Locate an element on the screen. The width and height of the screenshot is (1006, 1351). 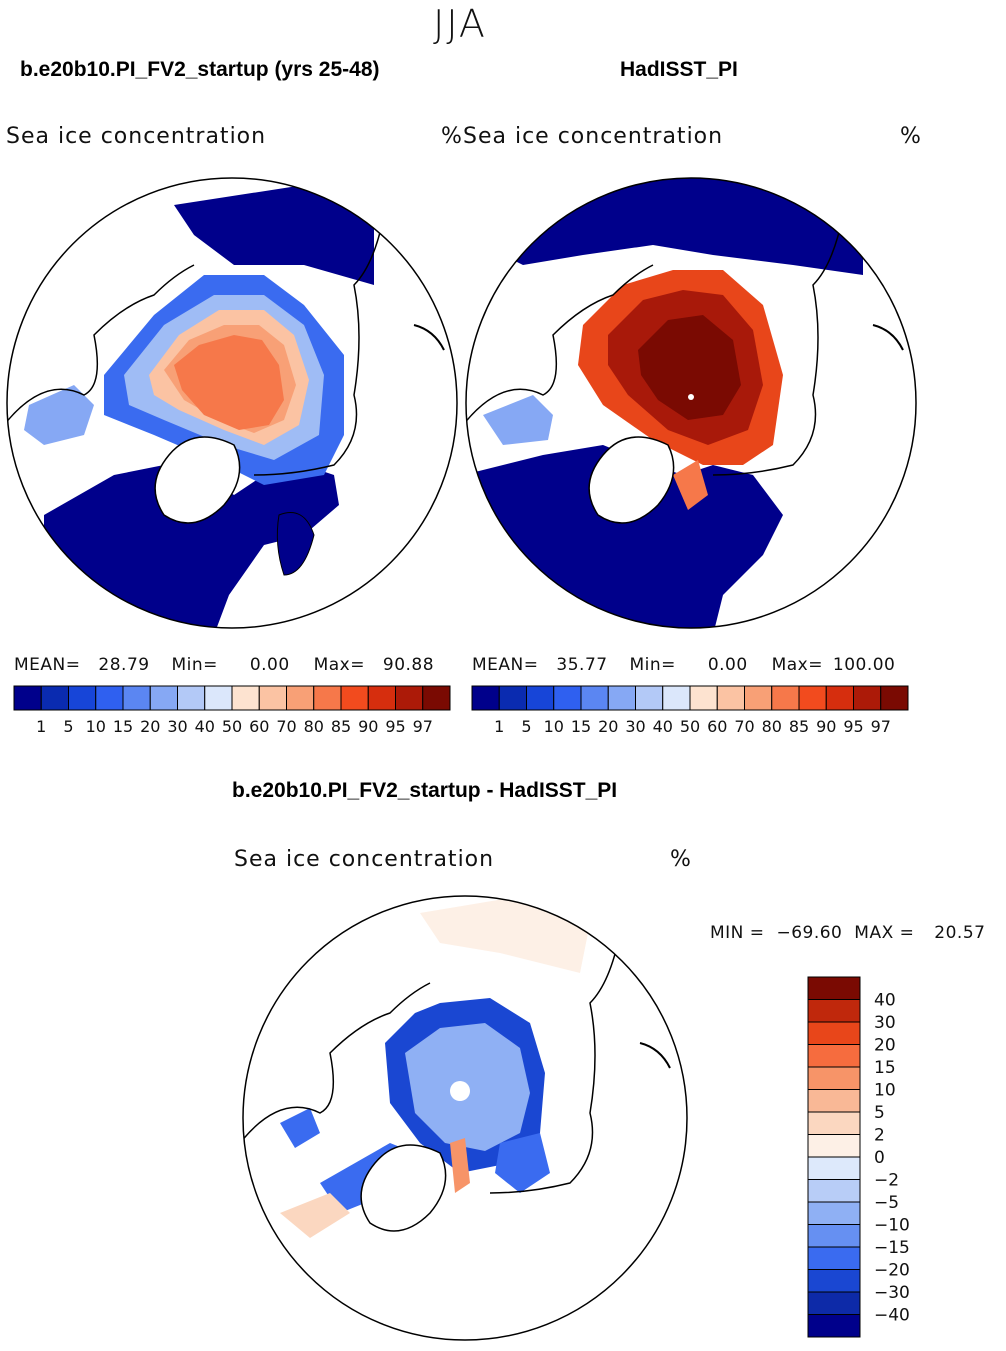
colorbar-difference-tick-label: −15 is located at coordinates (892, 1248).